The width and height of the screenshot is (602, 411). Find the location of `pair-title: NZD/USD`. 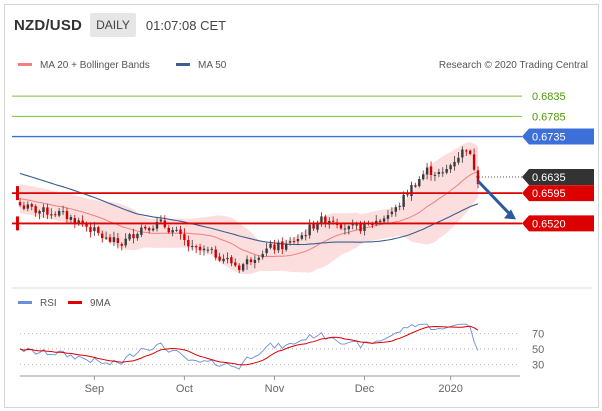

pair-title: NZD/USD is located at coordinates (48, 25).